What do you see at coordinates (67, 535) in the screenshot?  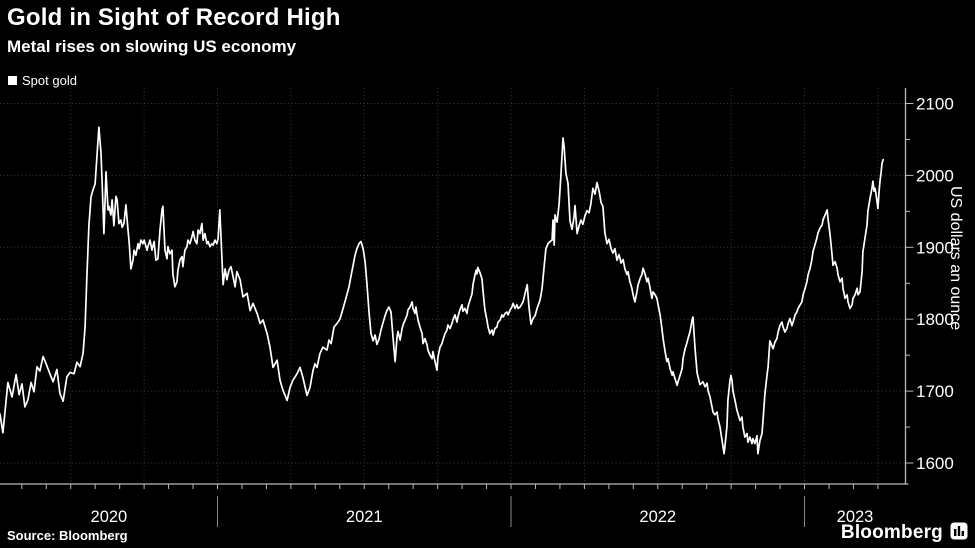 I see `source-note: Source: Bloomberg` at bounding box center [67, 535].